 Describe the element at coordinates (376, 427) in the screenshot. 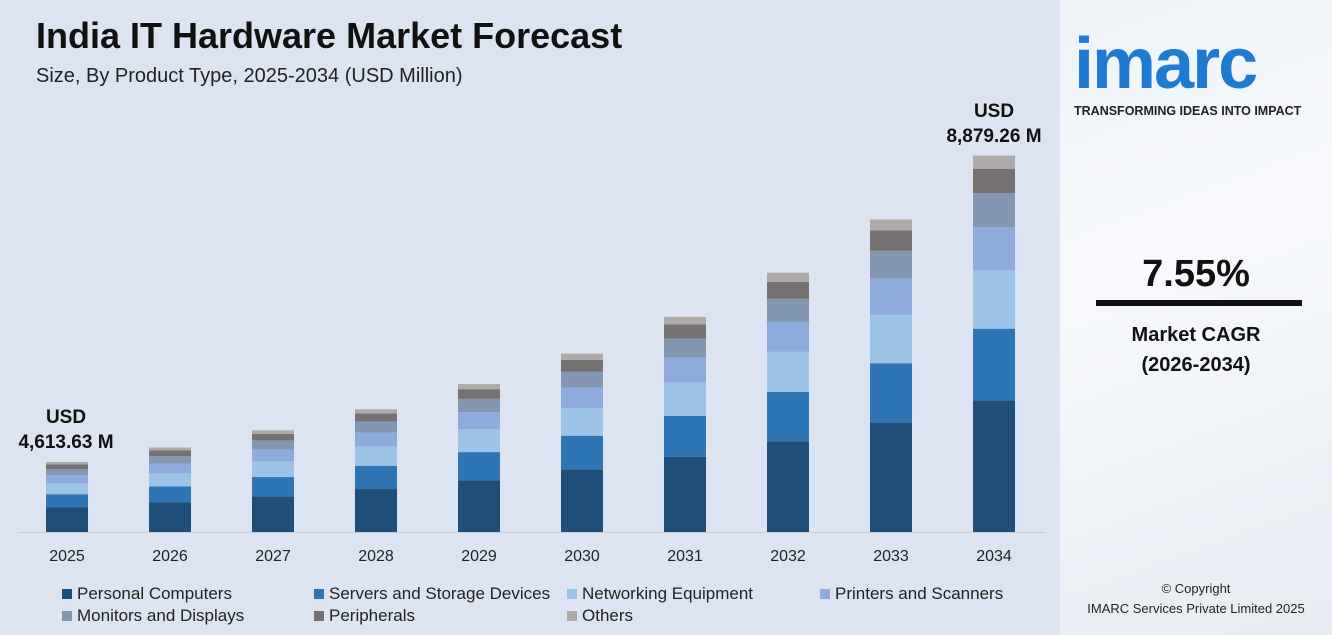

I see `bar-segment-2028-monitors-and-displays` at that location.